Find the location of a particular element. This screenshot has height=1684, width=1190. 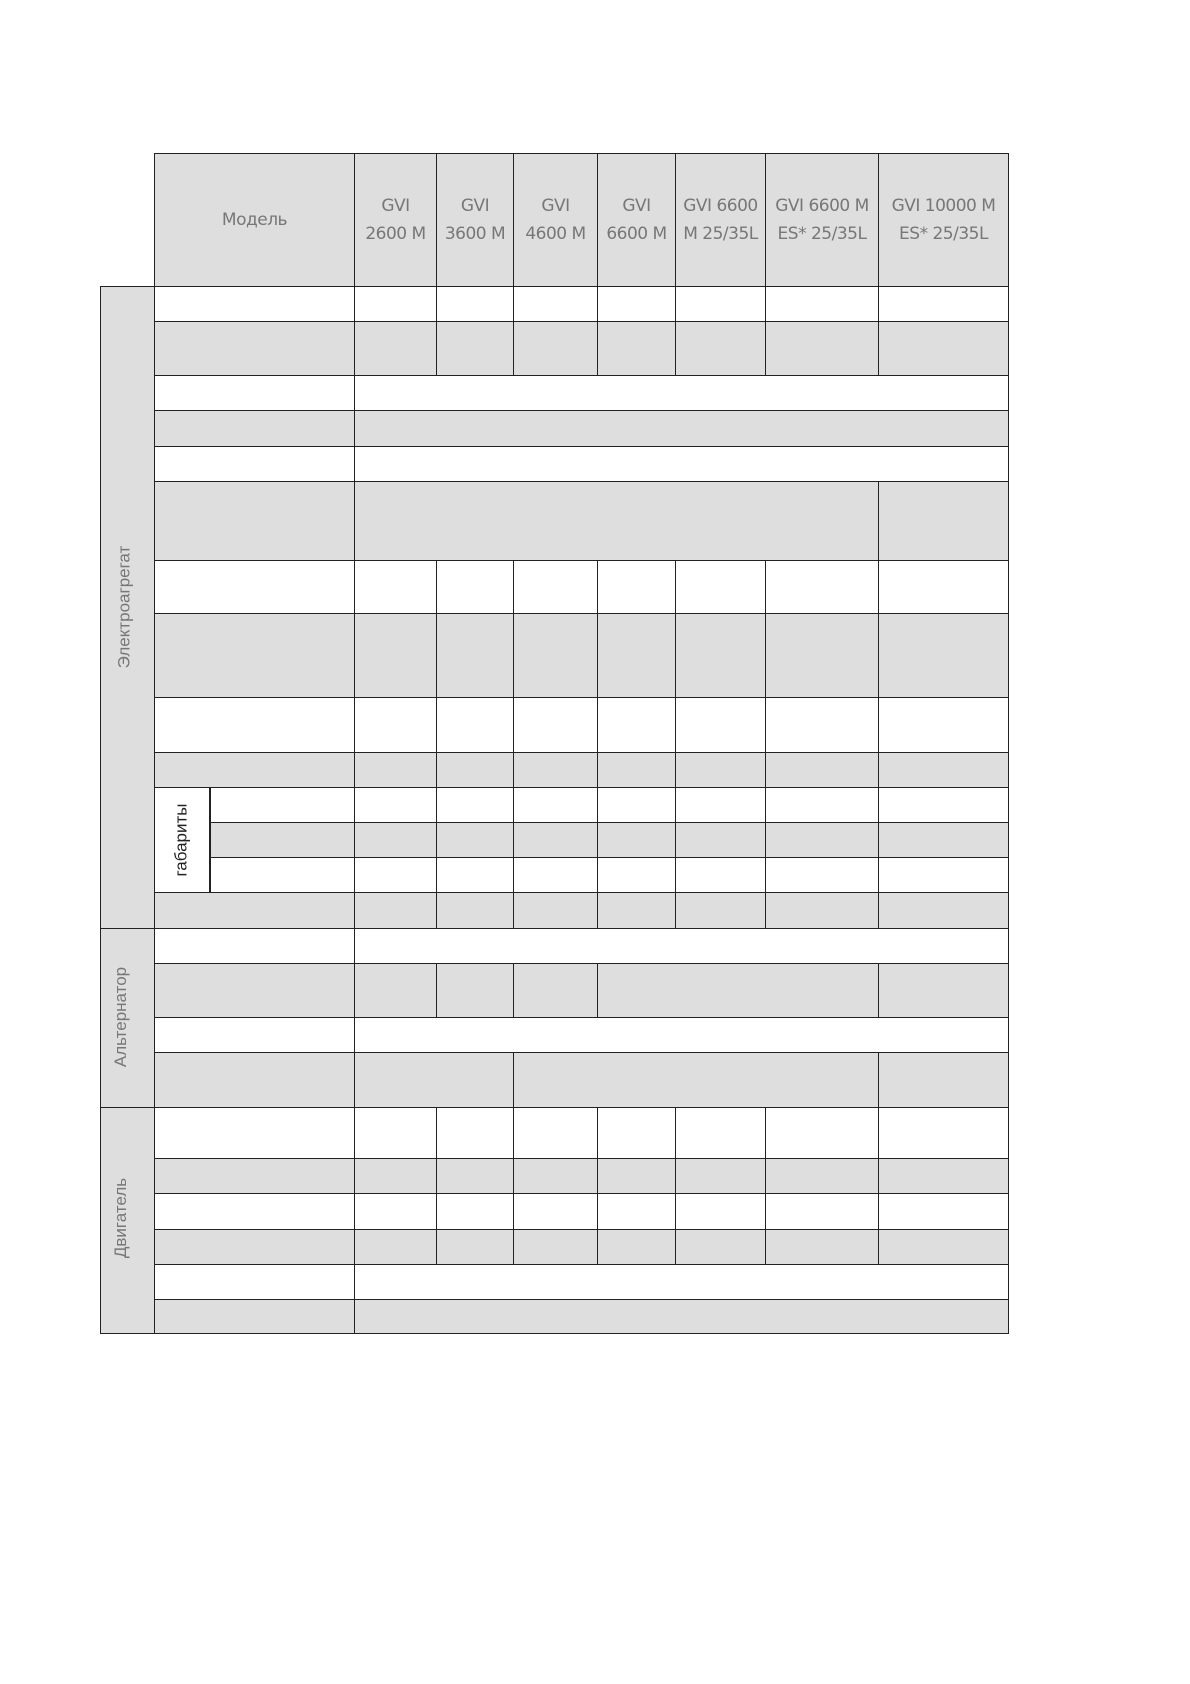

sublabel-dimensions: габариты is located at coordinates (181, 840).